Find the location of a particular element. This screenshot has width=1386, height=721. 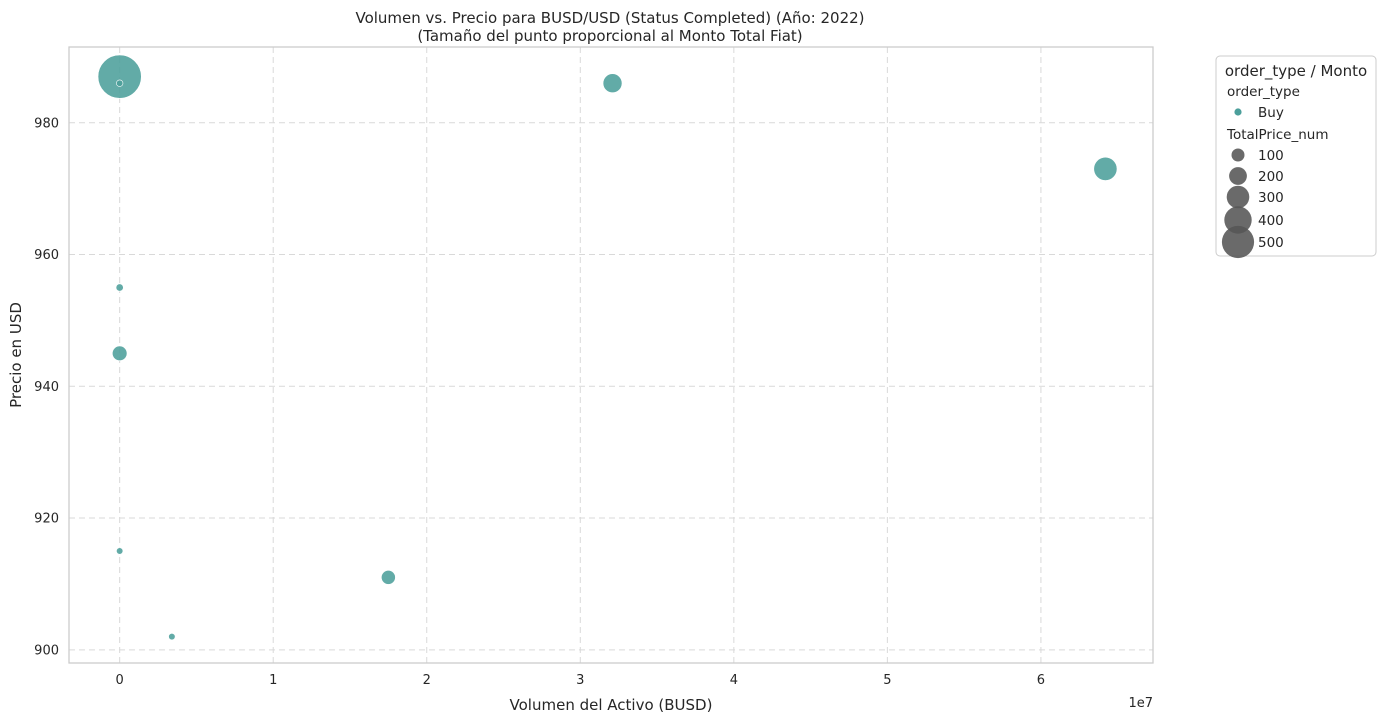

legend-hue-label: Buy is located at coordinates (1271, 113).